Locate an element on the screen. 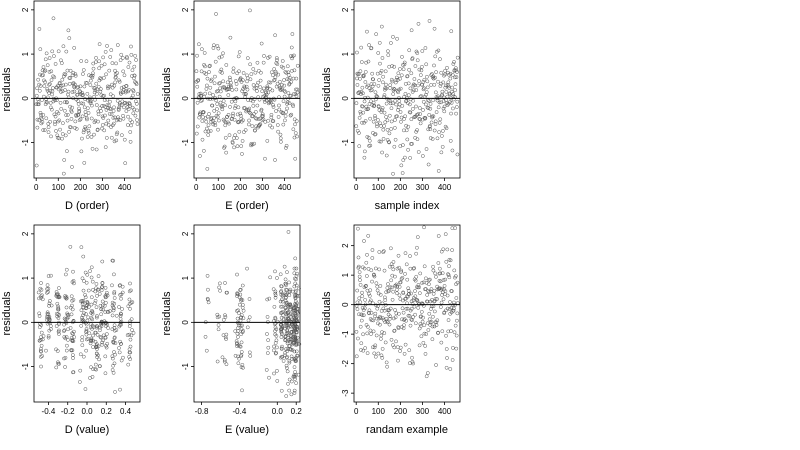 Image resolution: width=800 pixels, height=450 pixels. y-tick-label: 1 is located at coordinates (345, 274).